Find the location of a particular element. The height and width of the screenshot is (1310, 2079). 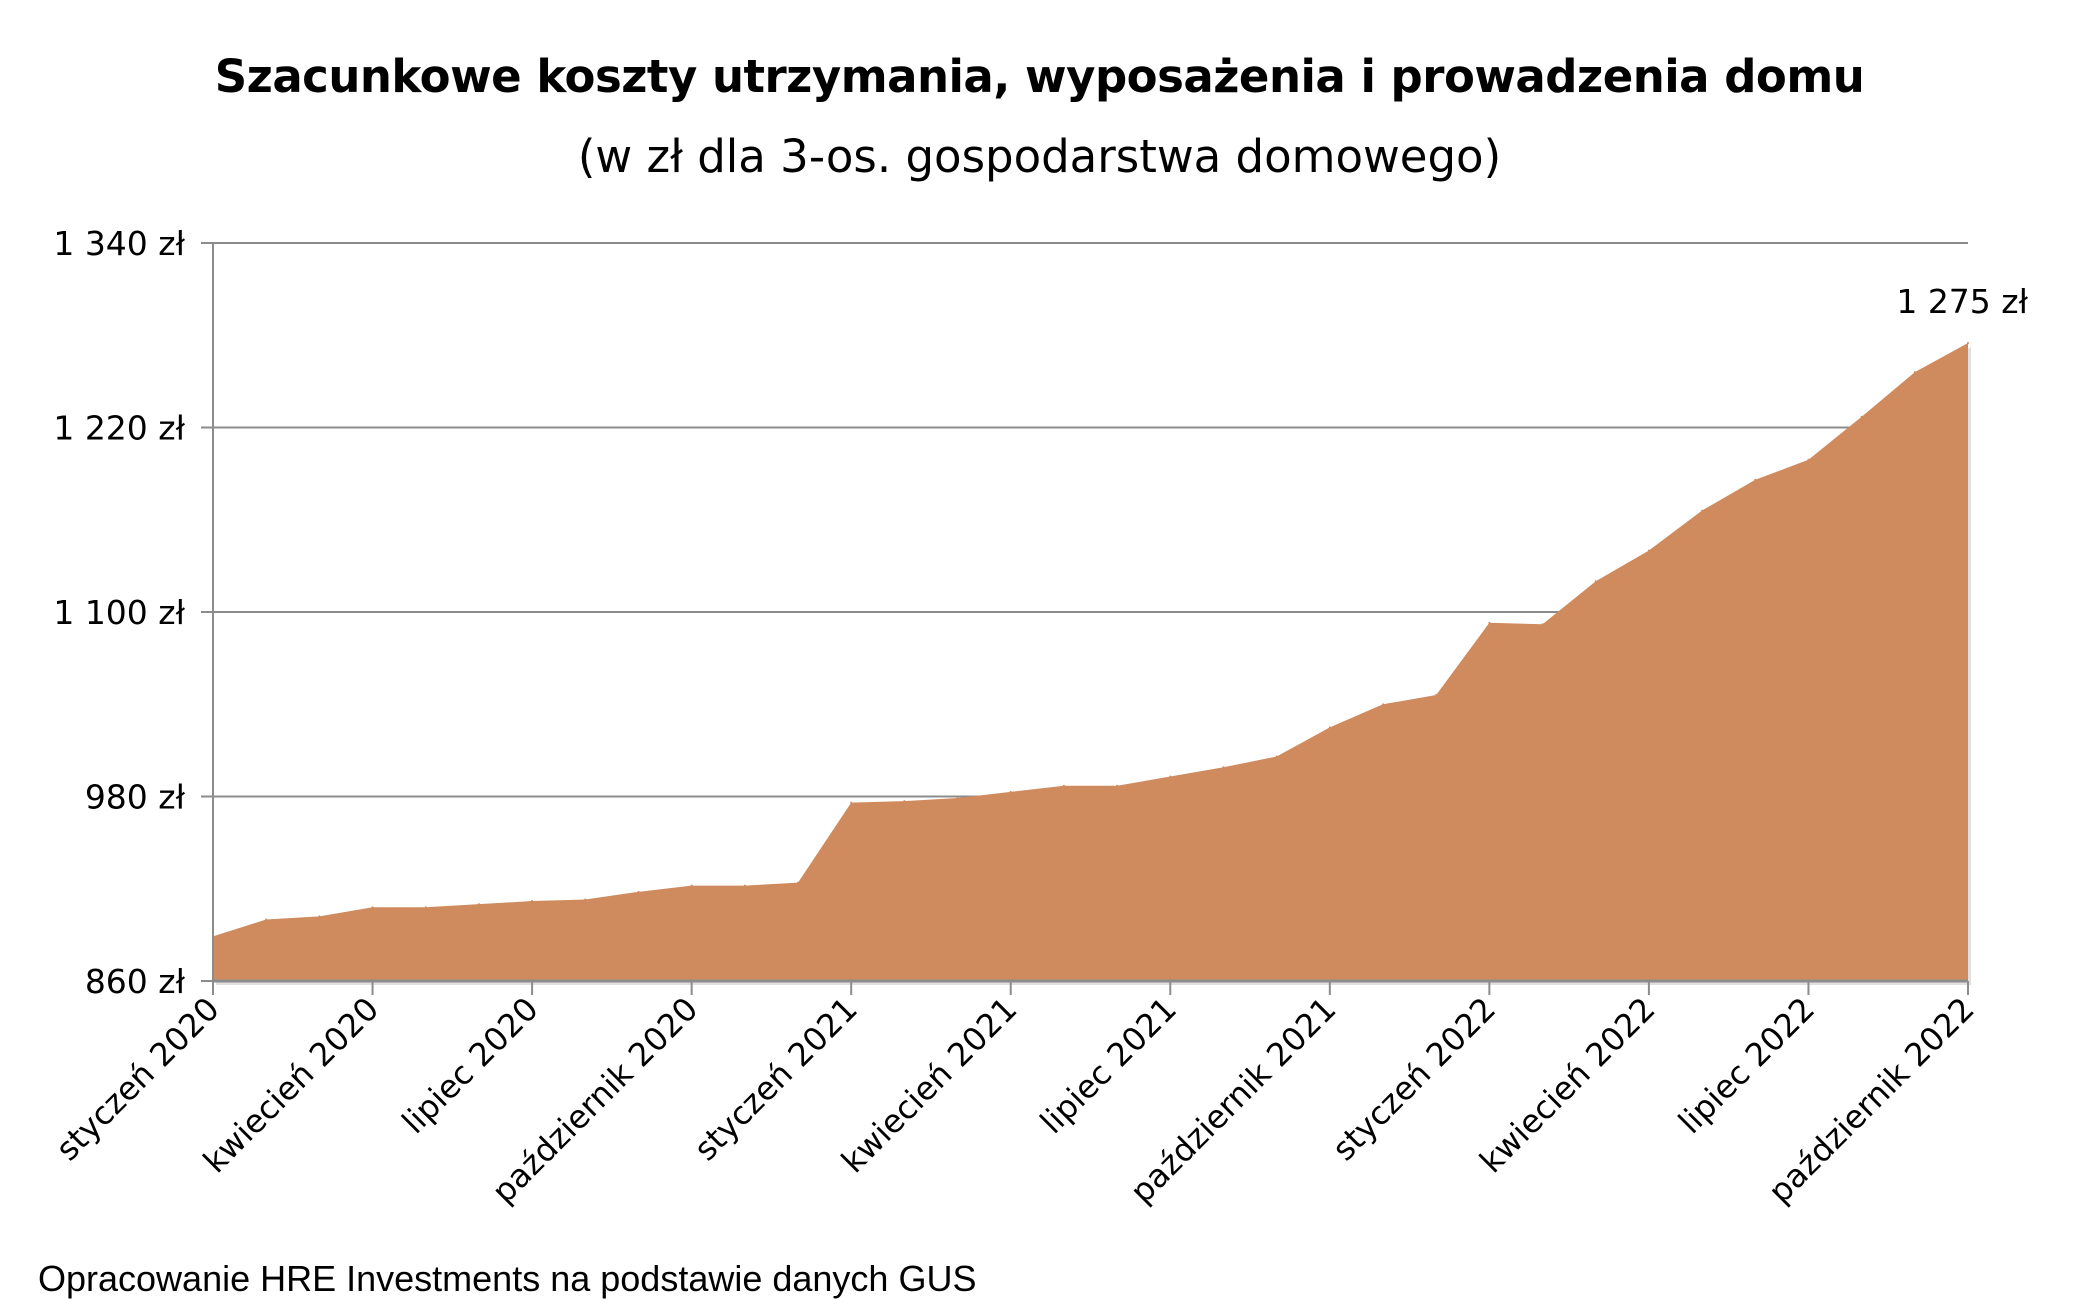

x-tick-label: lipiec 2021 is located at coordinates (1108, 1065).